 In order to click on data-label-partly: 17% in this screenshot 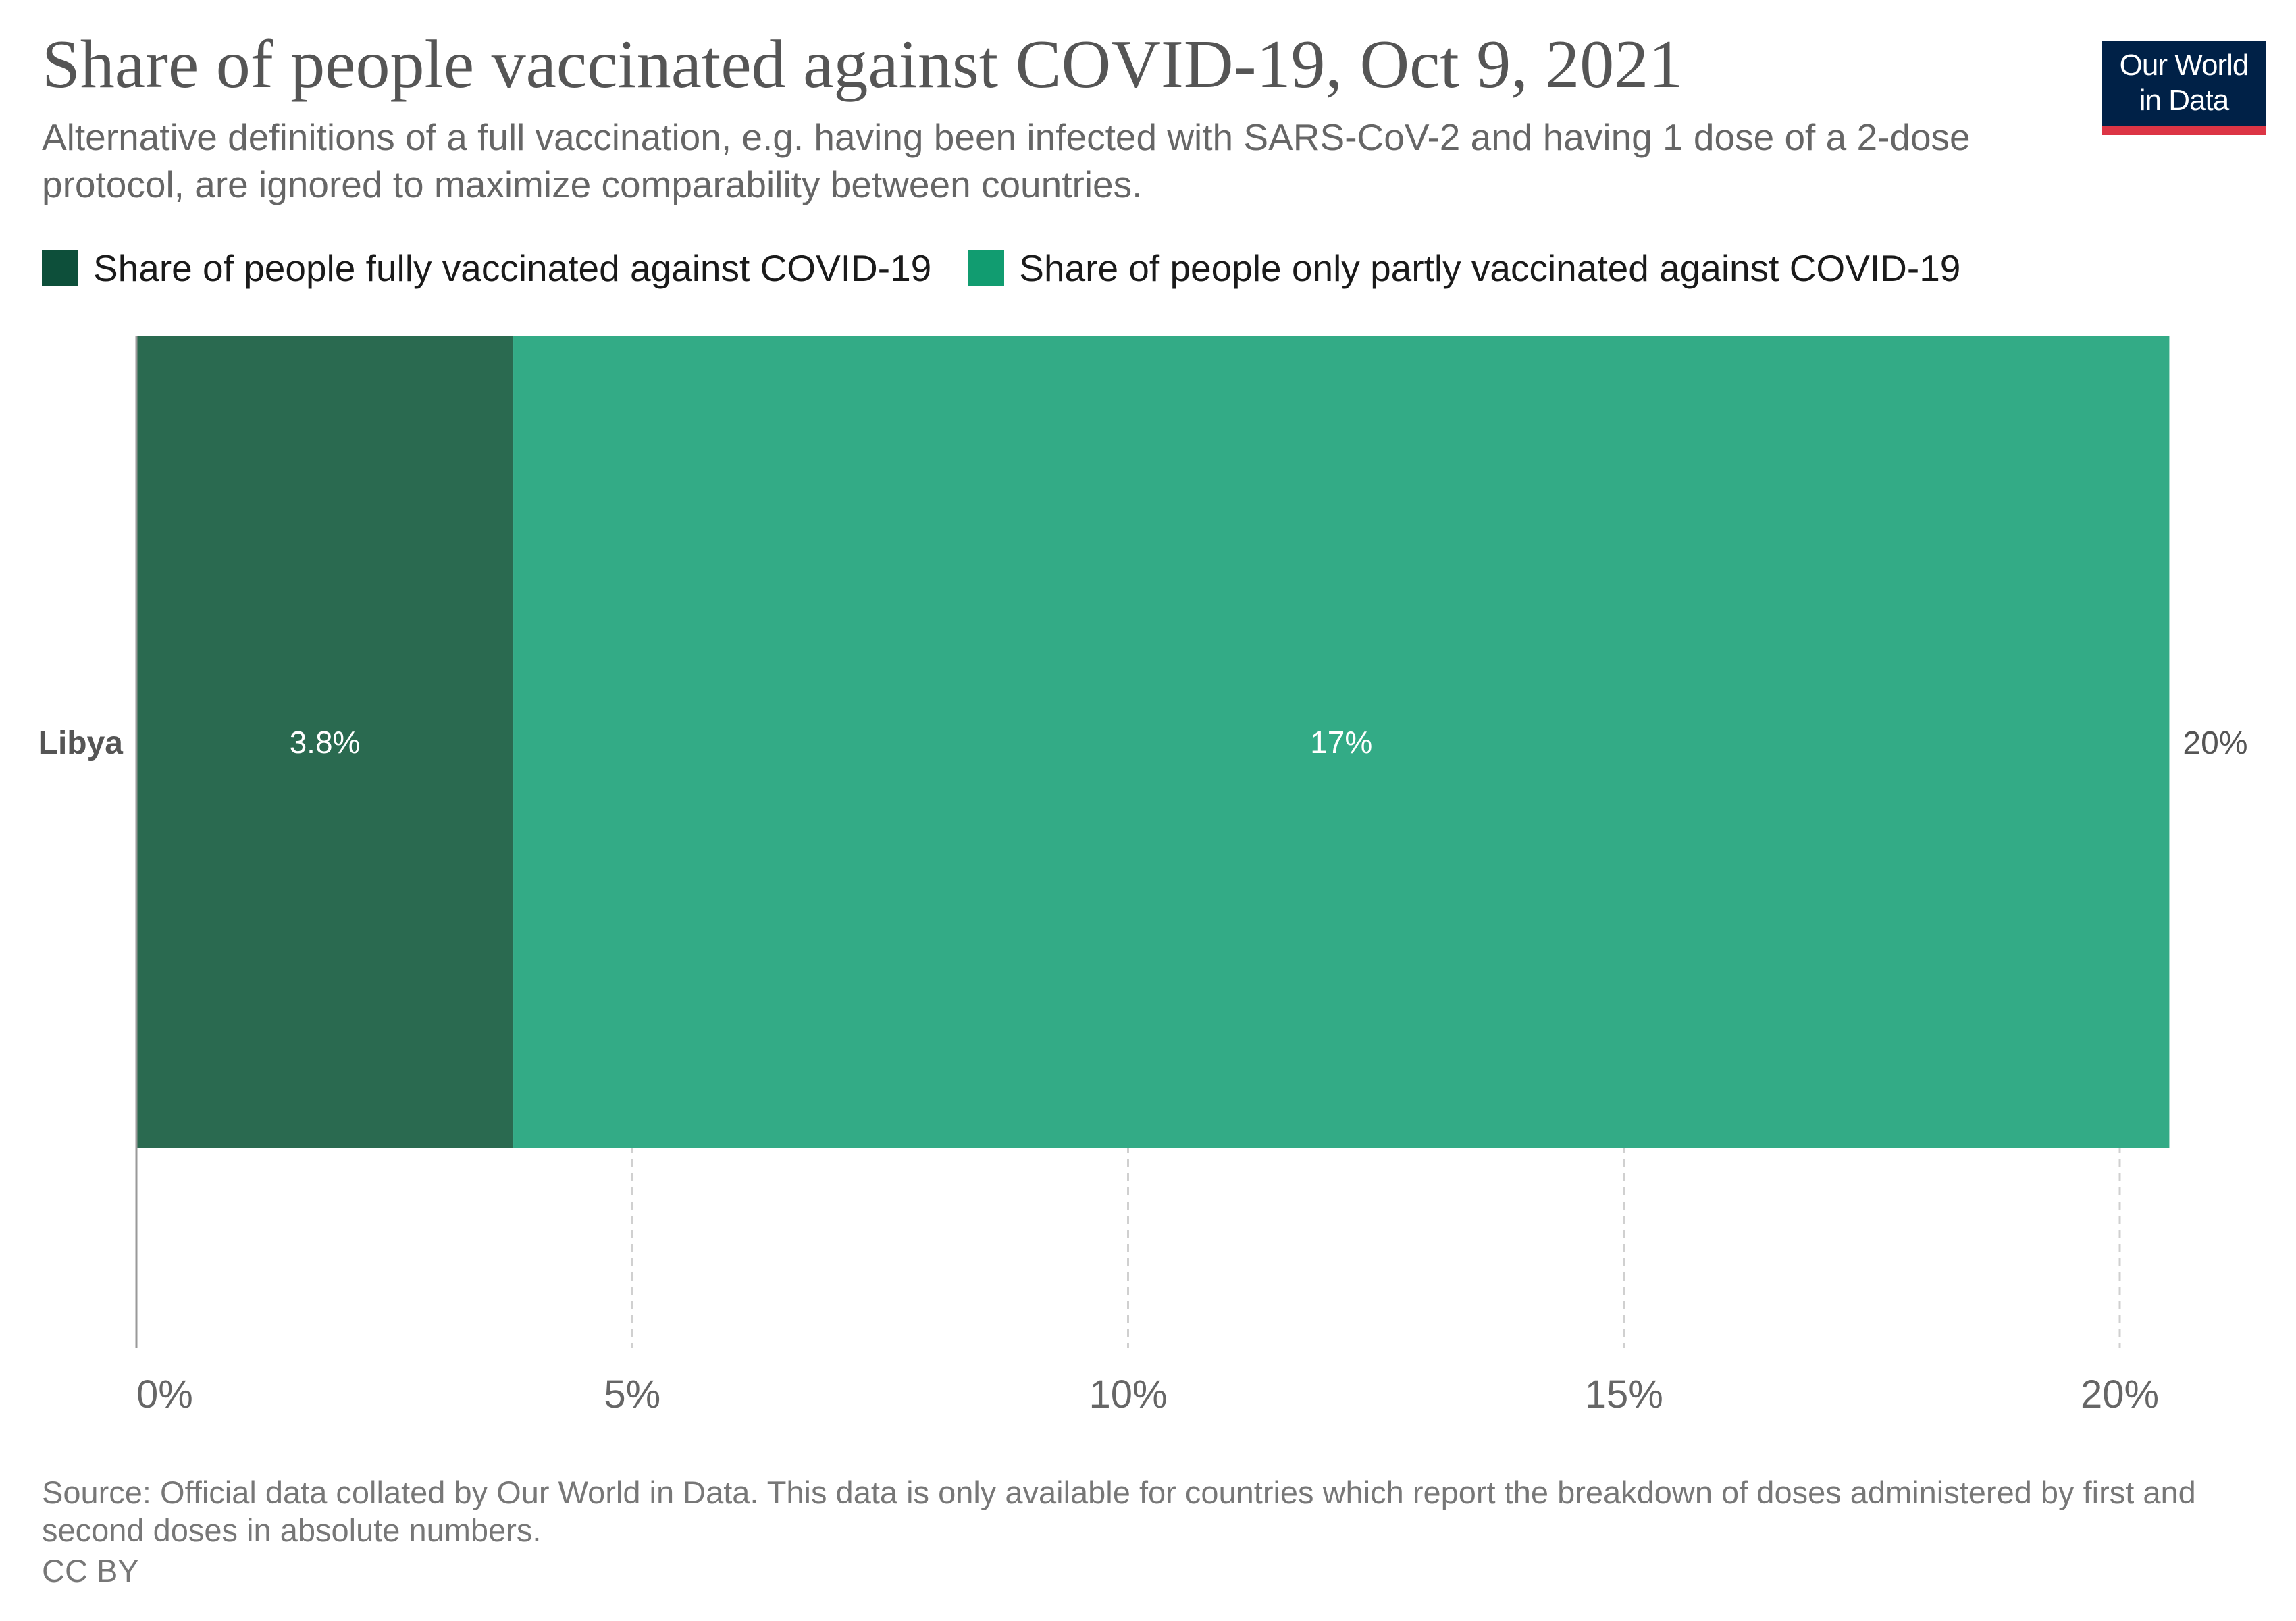, I will do `click(1341, 742)`.